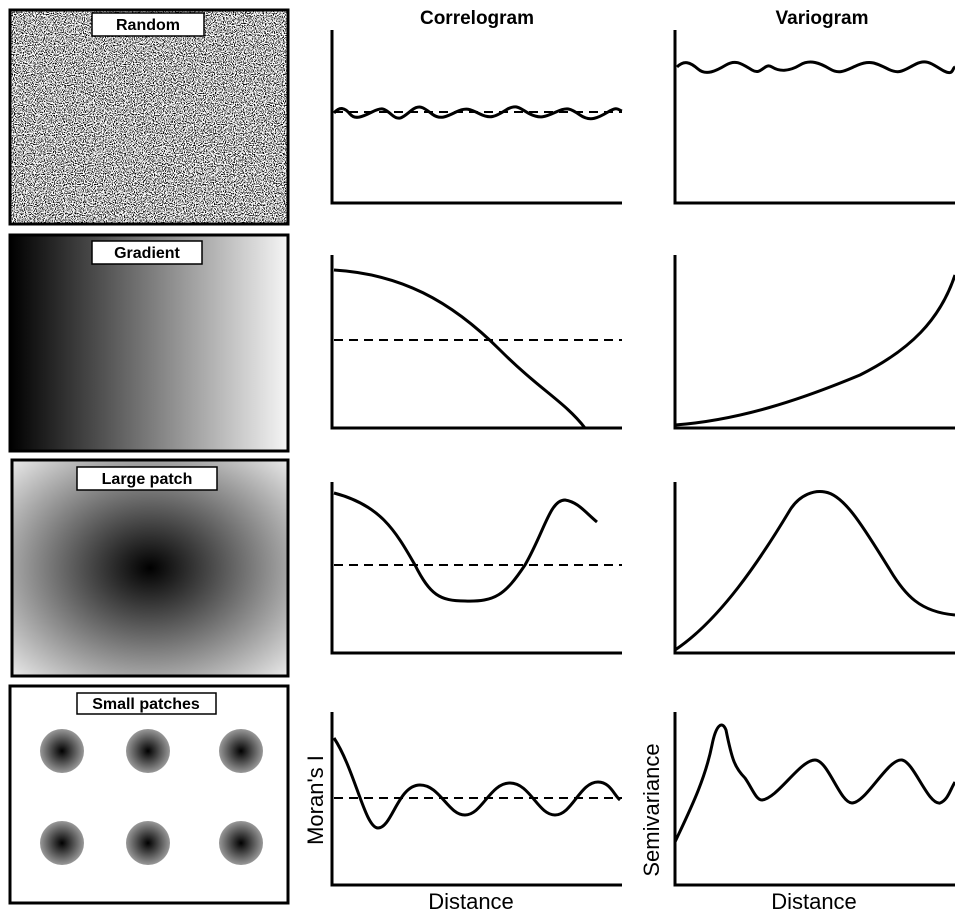 This screenshot has height=914, width=955. Describe the element at coordinates (822, 18) in the screenshot. I see `column-header: Variogram` at that location.